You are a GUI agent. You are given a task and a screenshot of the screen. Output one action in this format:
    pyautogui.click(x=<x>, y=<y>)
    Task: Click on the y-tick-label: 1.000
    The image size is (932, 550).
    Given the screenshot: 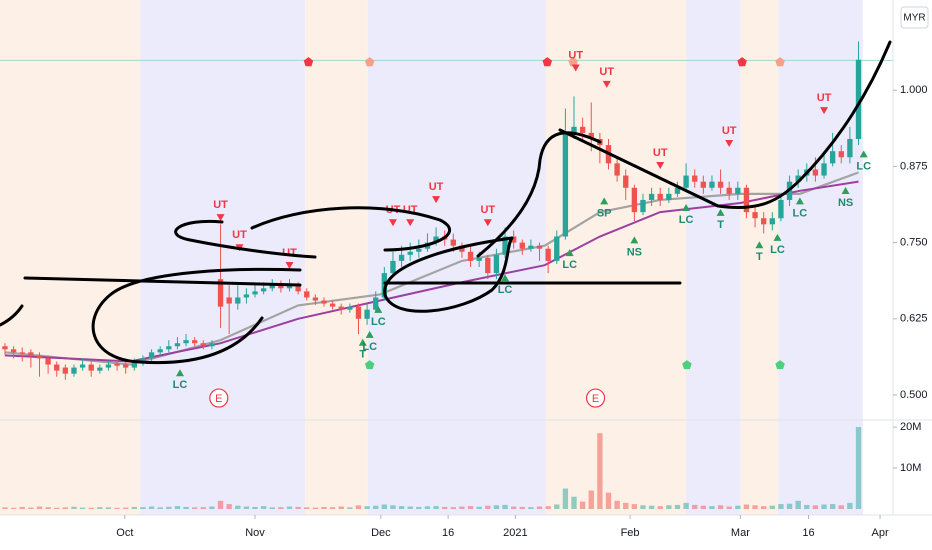 What is the action you would take?
    pyautogui.click(x=914, y=90)
    